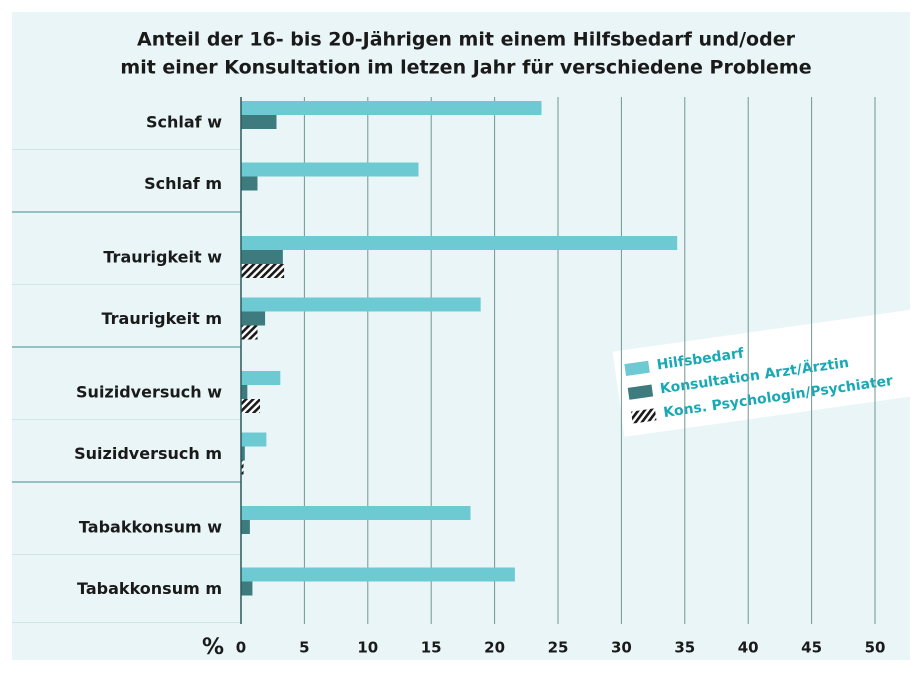 The image size is (922, 673). What do you see at coordinates (684, 648) in the screenshot?
I see `x-tick-label: 35` at bounding box center [684, 648].